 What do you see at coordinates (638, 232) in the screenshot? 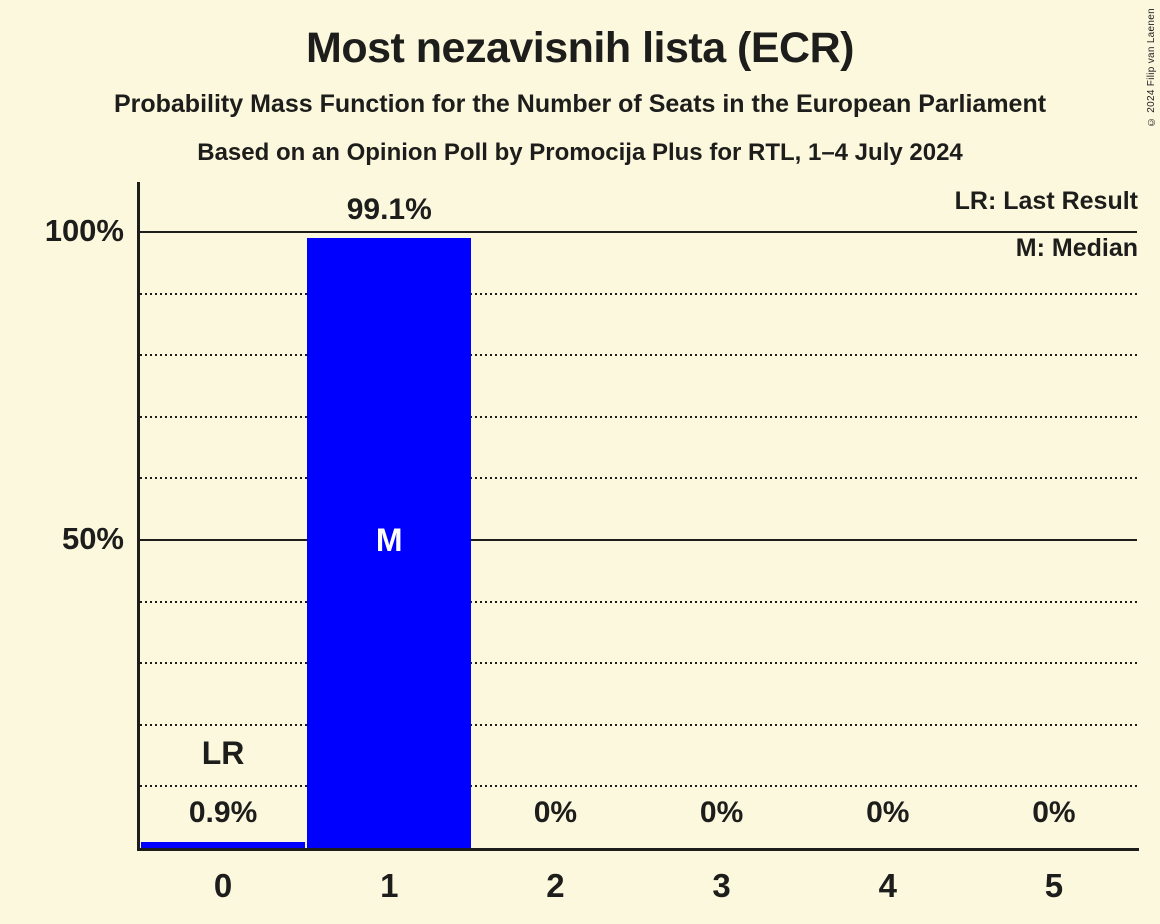
I see `gridline-100pct` at bounding box center [638, 232].